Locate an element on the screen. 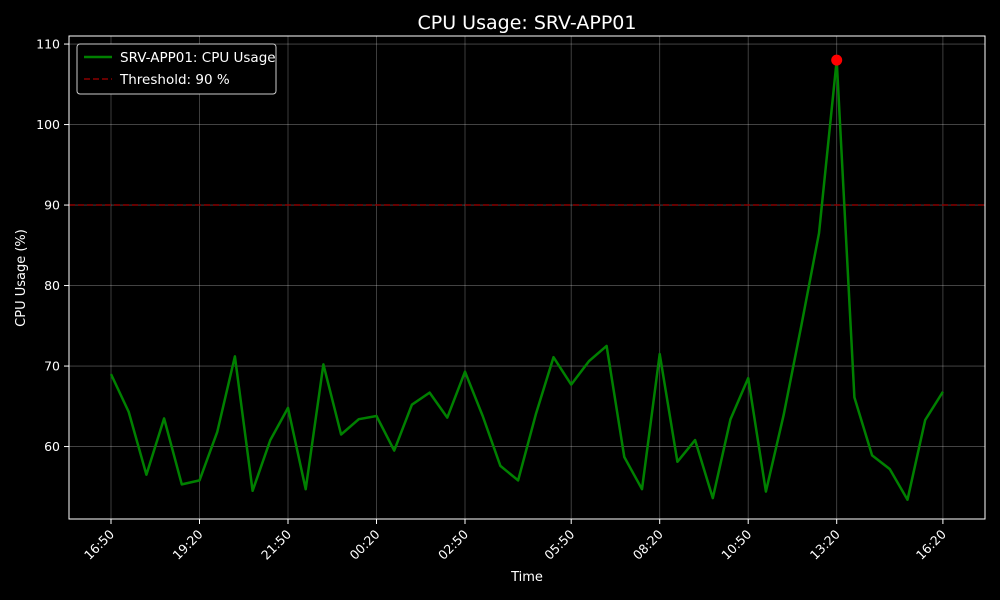 This screenshot has width=1000, height=600. y-tick-label: 80 is located at coordinates (52, 285).